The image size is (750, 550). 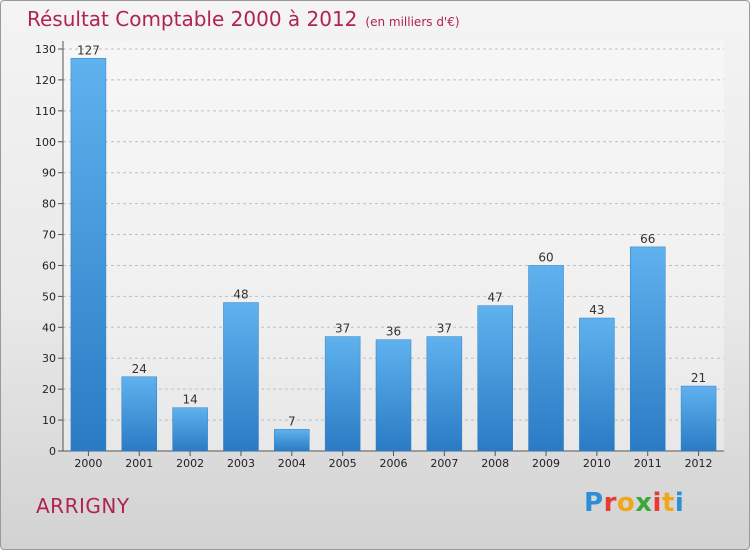 I want to click on value-label-2009: 60, so click(x=545, y=257).